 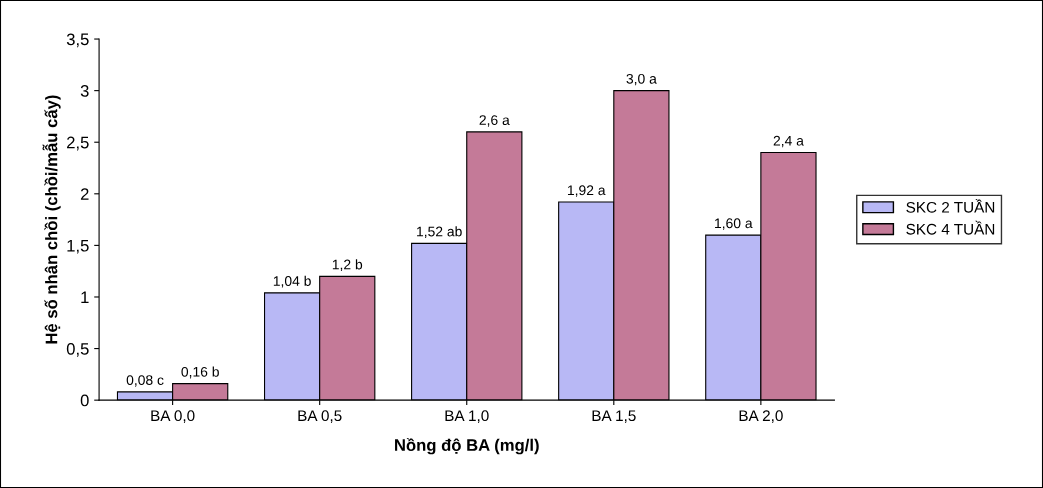 I want to click on x-tick-label: BA 1,0, so click(x=467, y=416).